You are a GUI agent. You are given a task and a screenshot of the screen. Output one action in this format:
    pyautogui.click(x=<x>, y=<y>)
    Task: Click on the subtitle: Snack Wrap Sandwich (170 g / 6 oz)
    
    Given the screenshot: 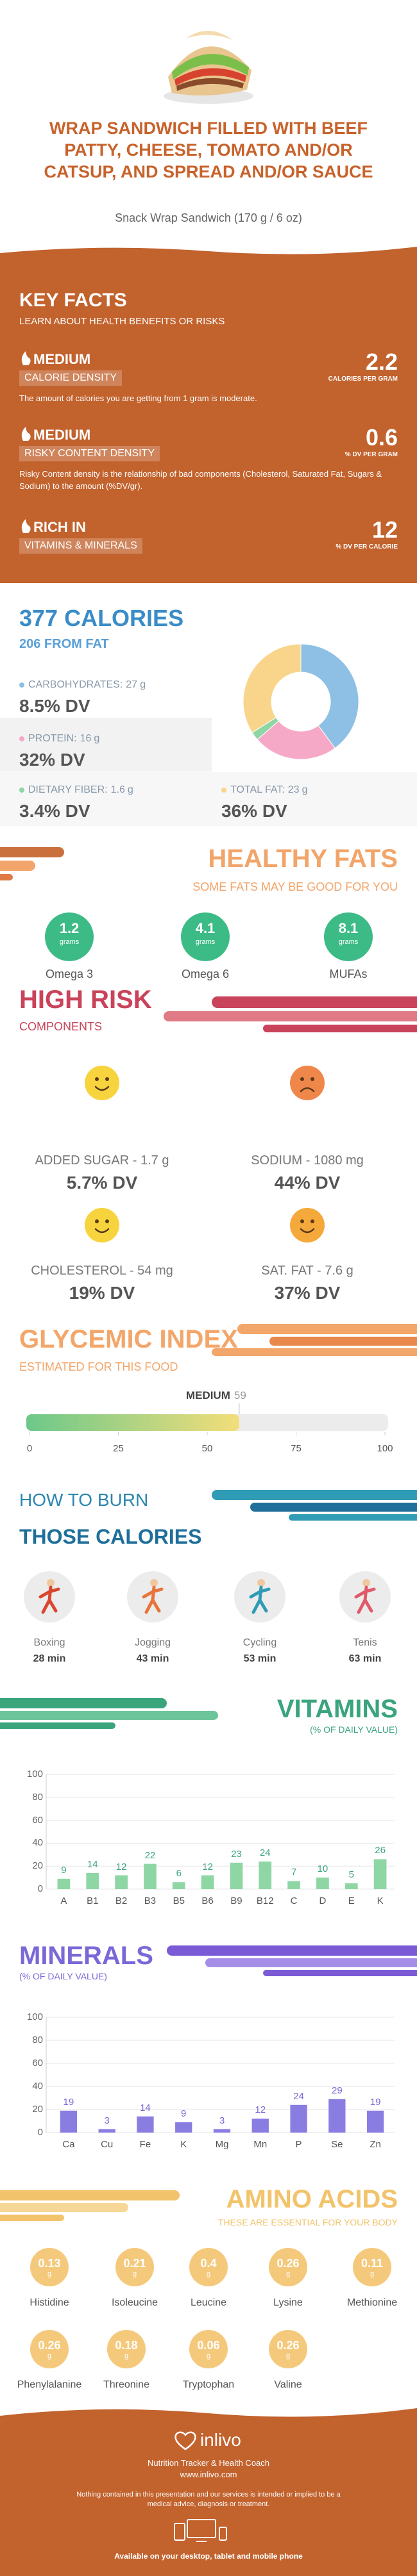 What is the action you would take?
    pyautogui.click(x=208, y=217)
    